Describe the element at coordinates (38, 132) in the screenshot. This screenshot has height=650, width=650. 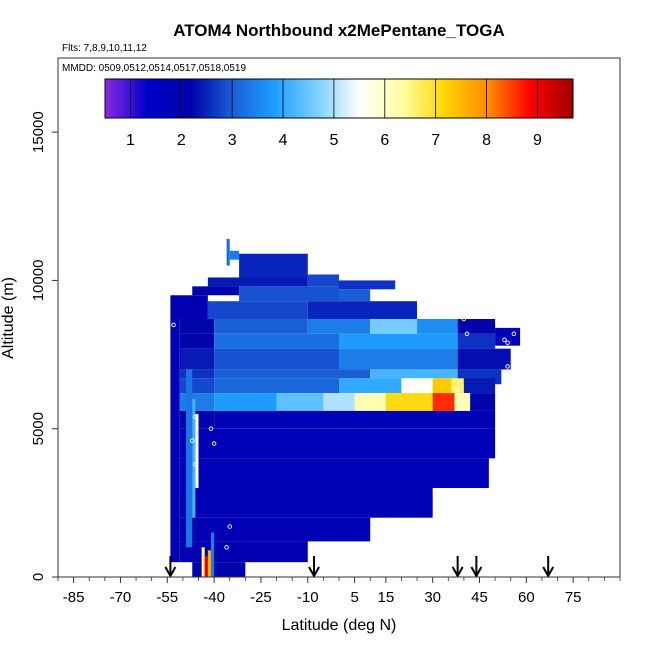
I see `y-tick-label: 15000` at that location.